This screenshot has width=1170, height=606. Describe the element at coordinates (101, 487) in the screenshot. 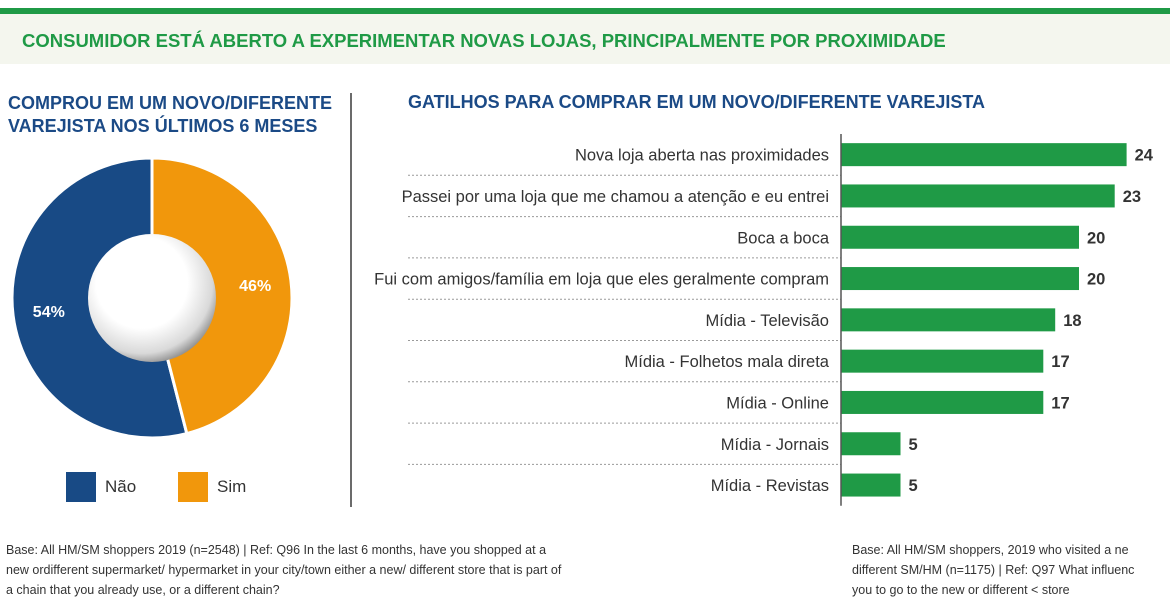

I see `legend-item-nao: Não` at that location.